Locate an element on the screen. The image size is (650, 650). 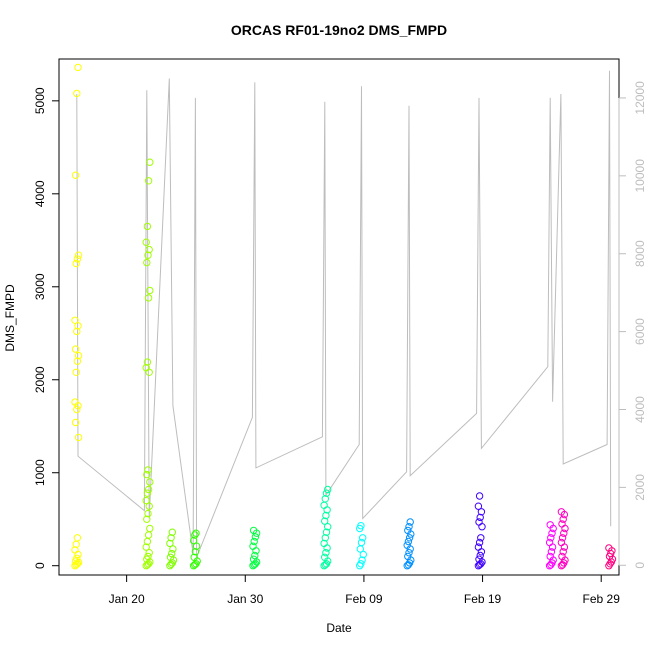
y-axis: 0 1000 2000 3000 4000 5000 is located at coordinates (46, 328).